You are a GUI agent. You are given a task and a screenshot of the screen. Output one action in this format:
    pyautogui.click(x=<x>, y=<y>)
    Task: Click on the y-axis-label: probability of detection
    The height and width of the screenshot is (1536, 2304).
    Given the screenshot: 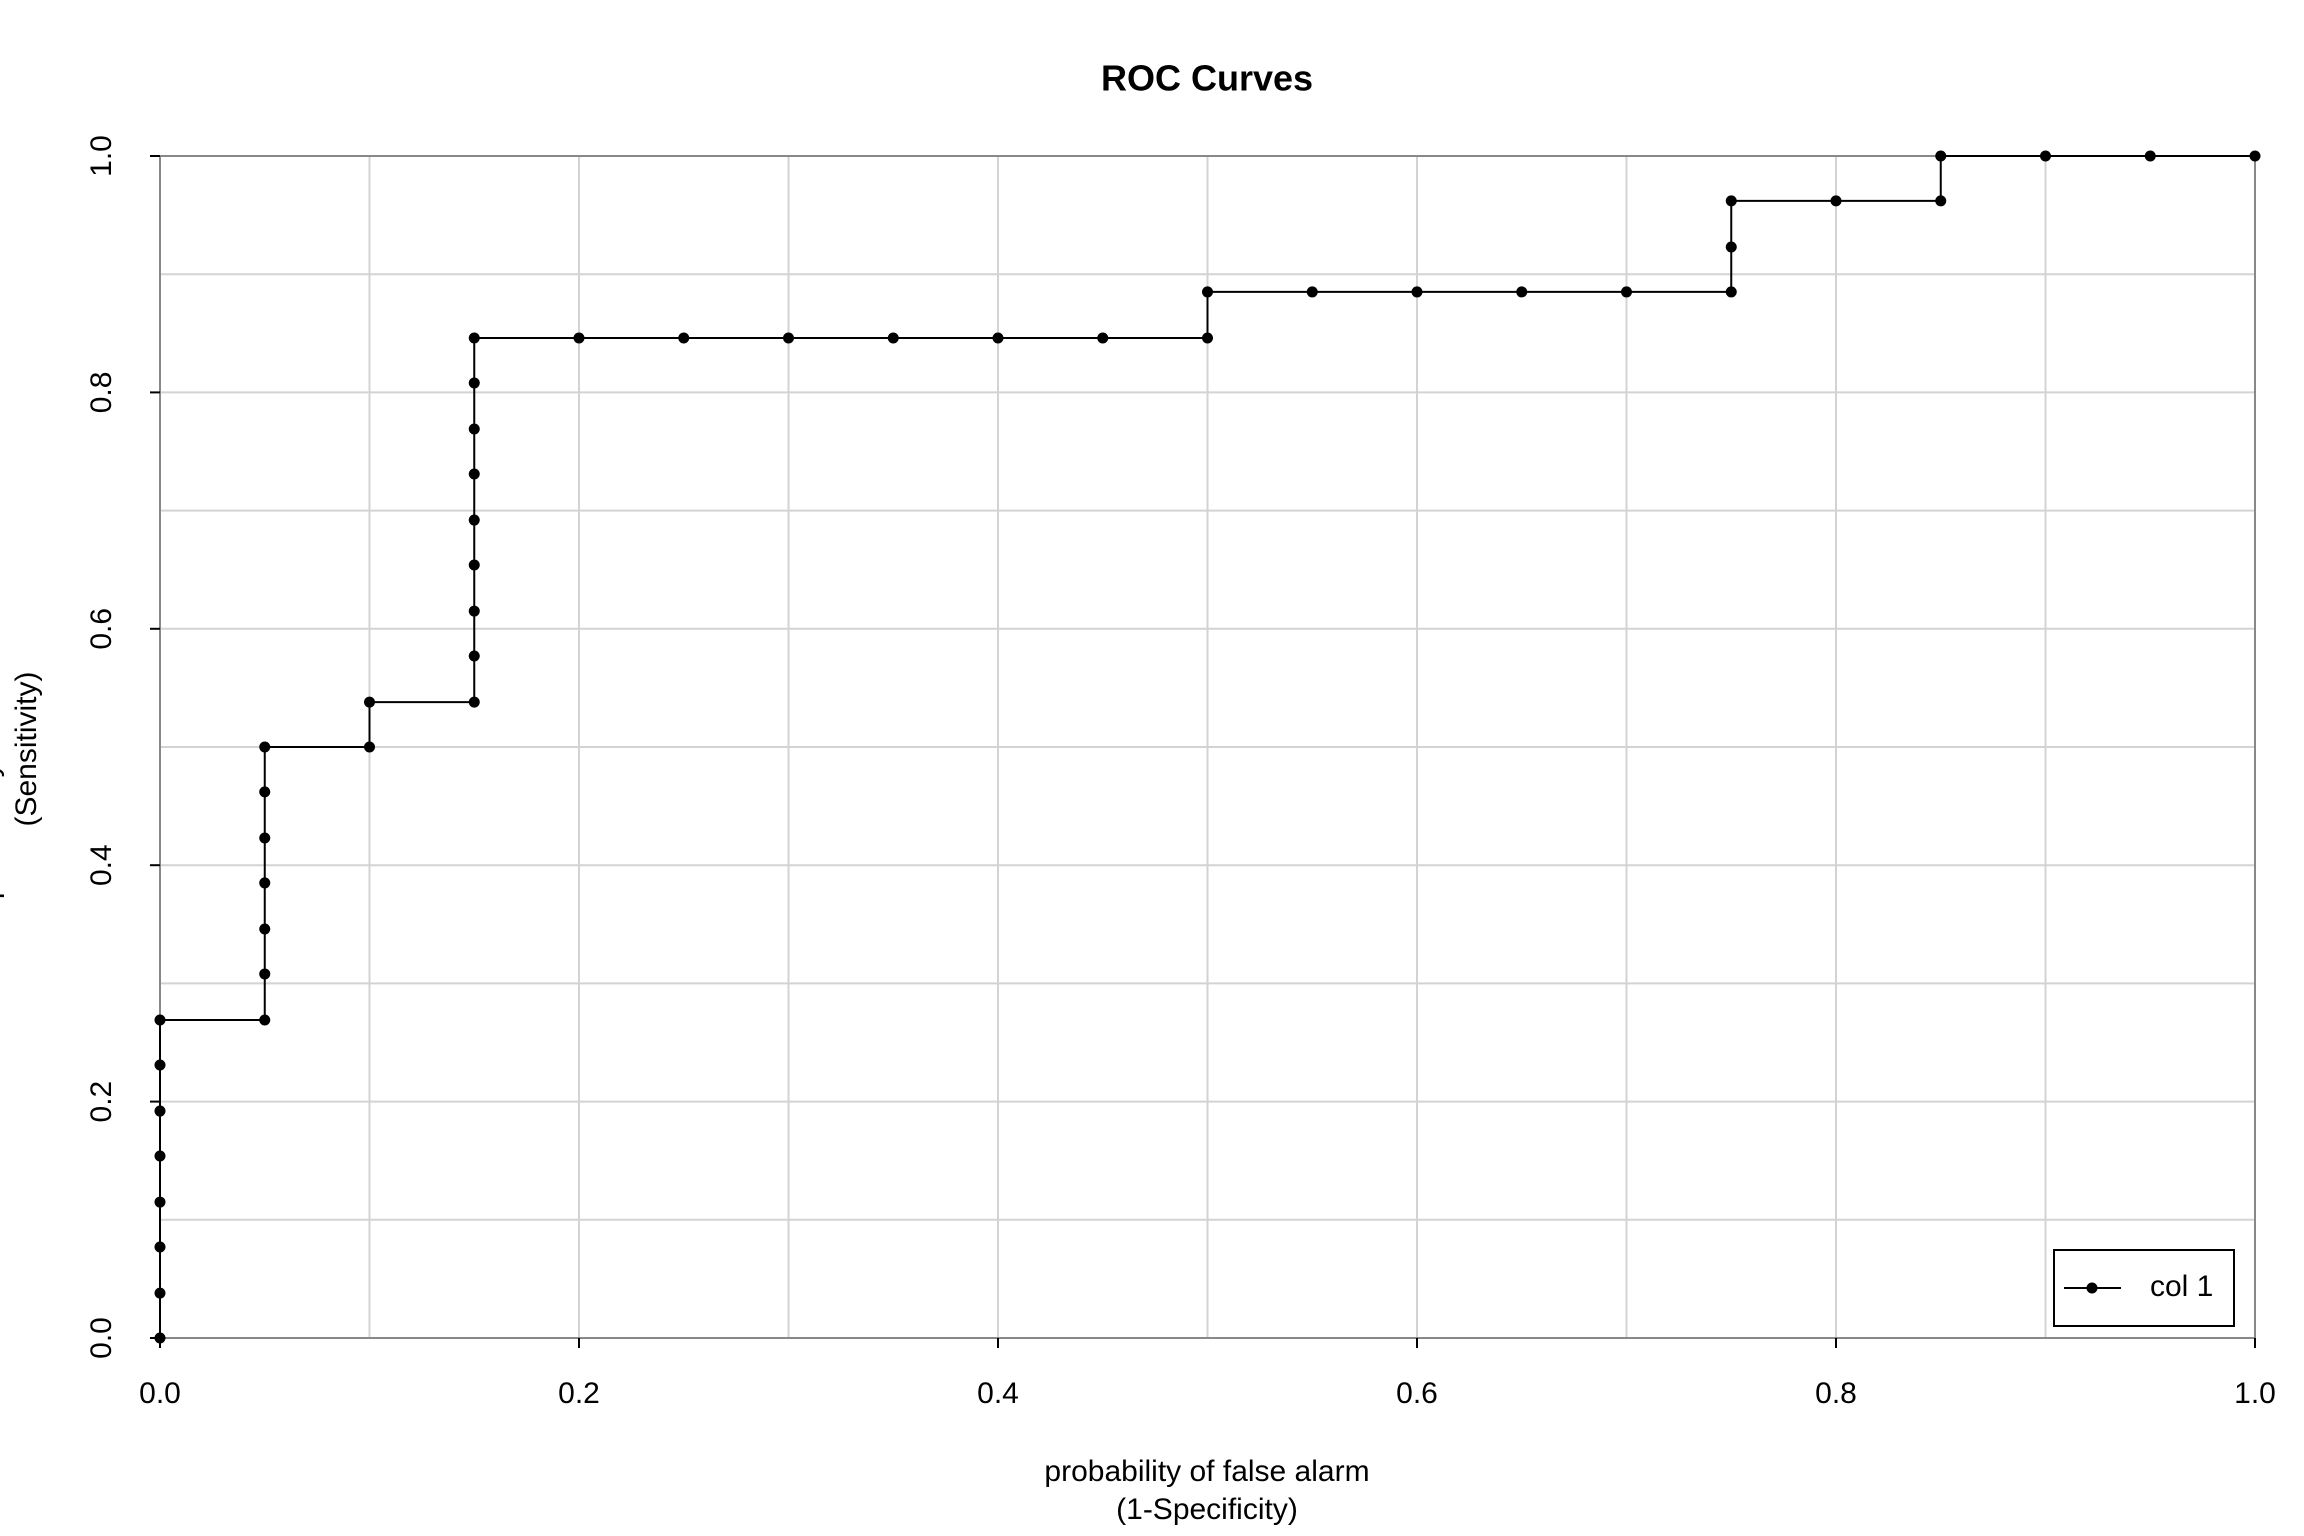 What is the action you would take?
    pyautogui.click(x=2, y=749)
    